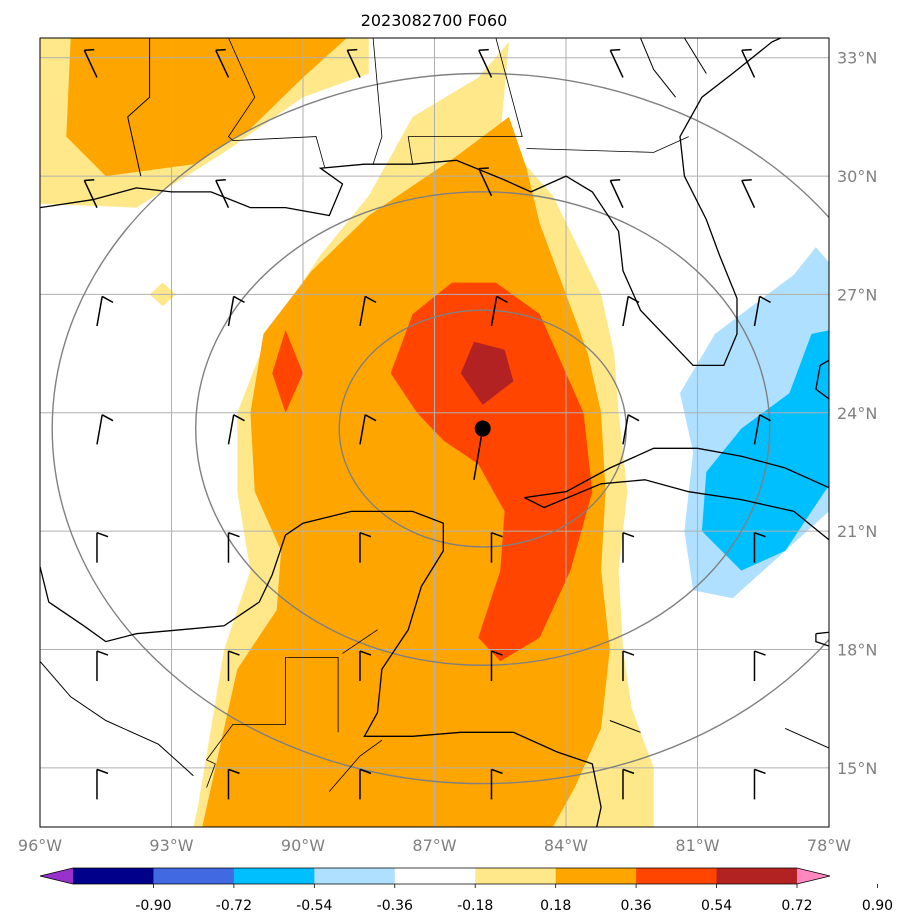 The height and width of the screenshot is (924, 900). What do you see at coordinates (555, 906) in the screenshot?
I see `colorbar-tick-label: 0.18` at bounding box center [555, 906].